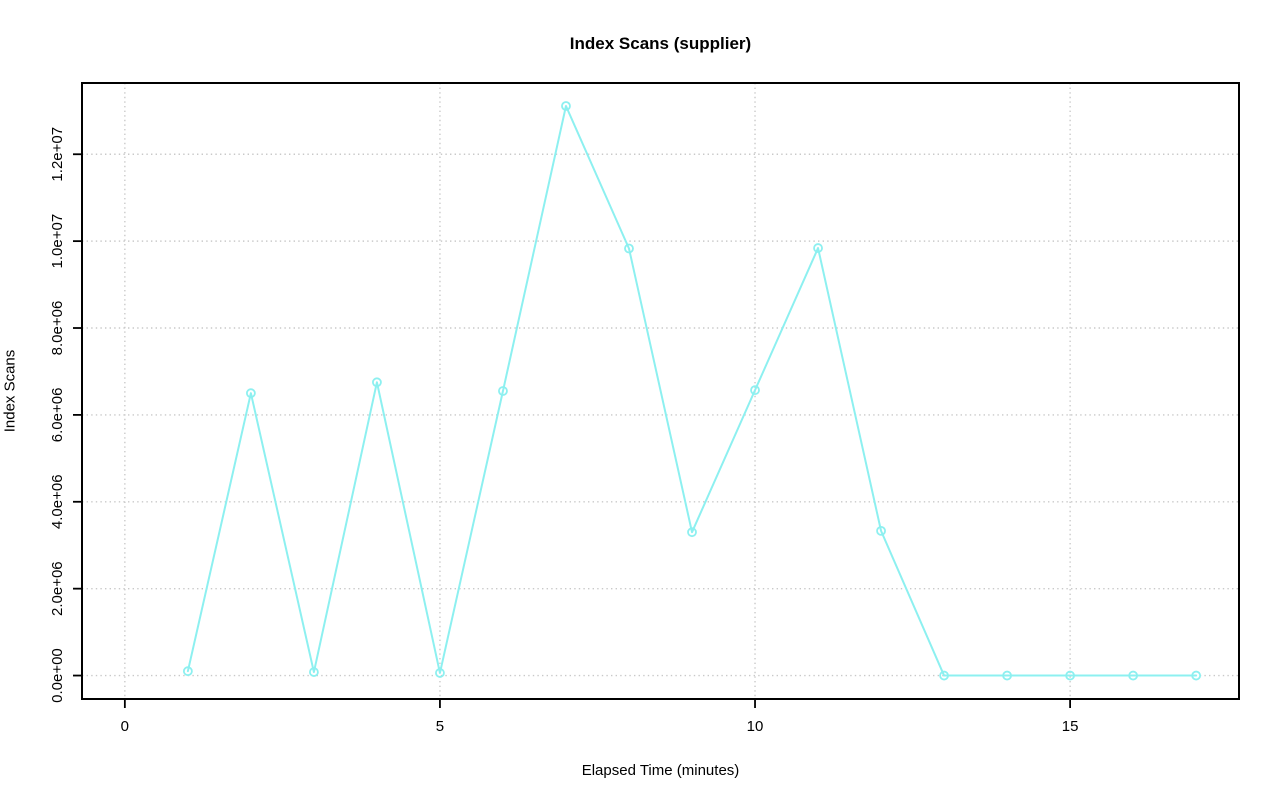 Image resolution: width=1280 pixels, height=801 pixels. What do you see at coordinates (57, 588) in the screenshot?
I see `y-tick-label: 2.0e+06` at bounding box center [57, 588].